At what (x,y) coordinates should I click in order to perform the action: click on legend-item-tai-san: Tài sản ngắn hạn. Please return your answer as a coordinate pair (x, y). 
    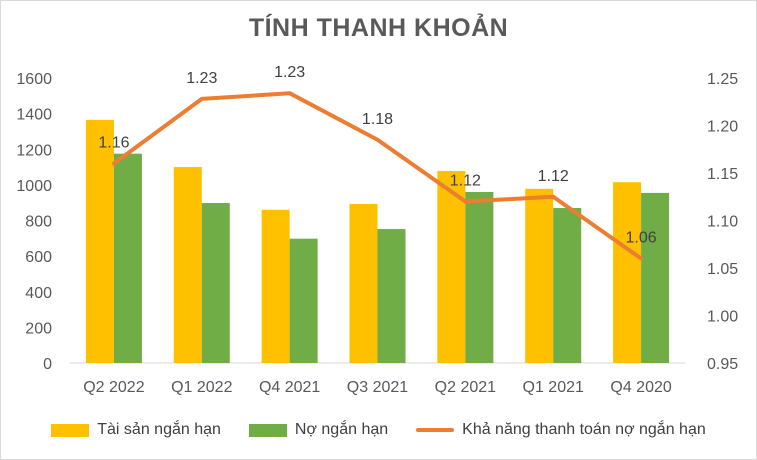
    Looking at the image, I should click on (136, 430).